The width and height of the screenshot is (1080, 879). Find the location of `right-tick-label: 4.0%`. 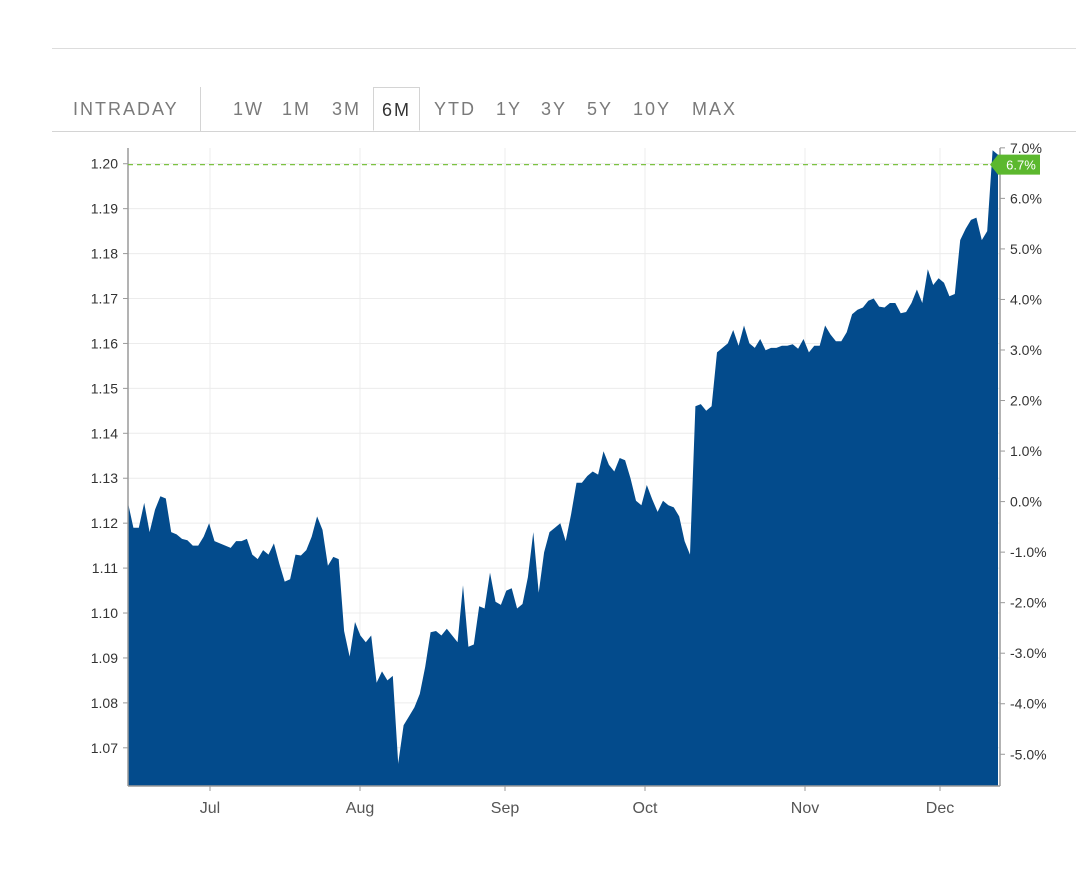

right-tick-label: 4.0% is located at coordinates (1026, 299).